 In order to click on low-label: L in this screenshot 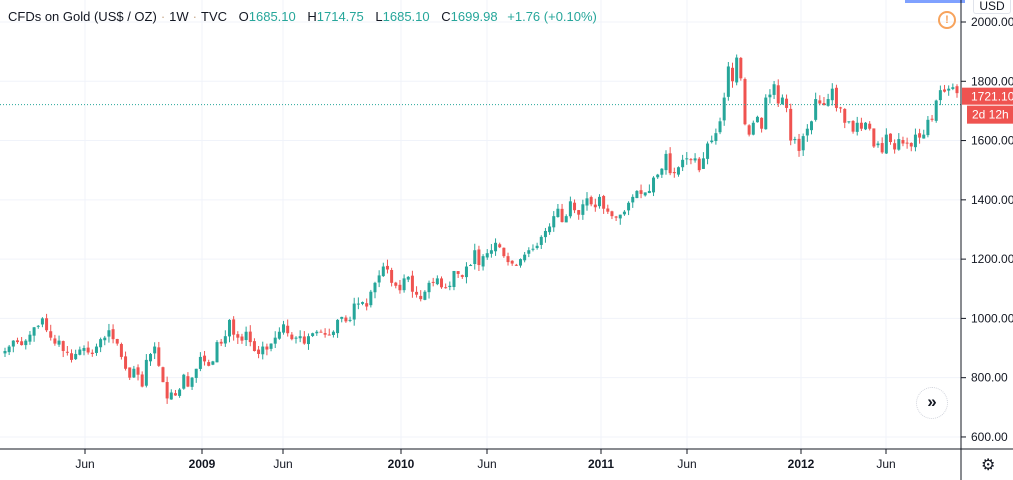, I will do `click(379, 16)`.